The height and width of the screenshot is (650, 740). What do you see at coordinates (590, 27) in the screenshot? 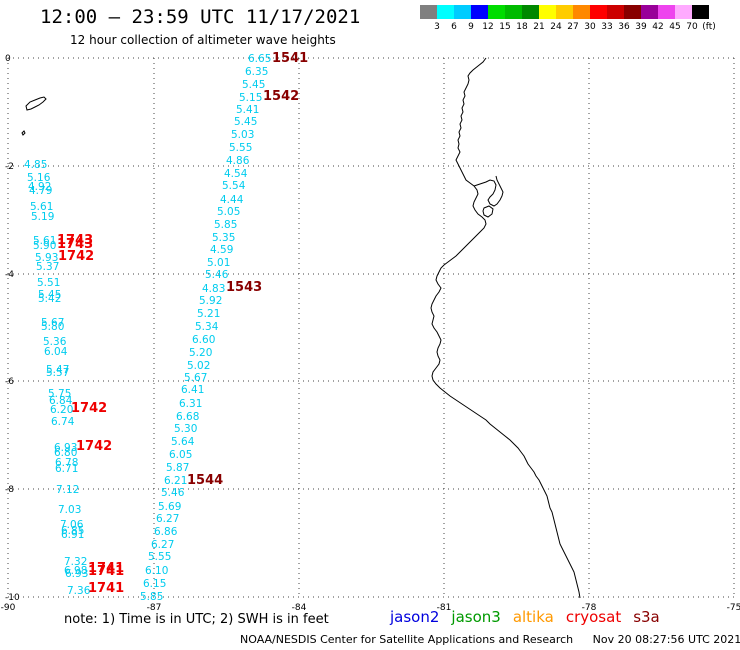
I see `legend-label: 30` at bounding box center [590, 27].